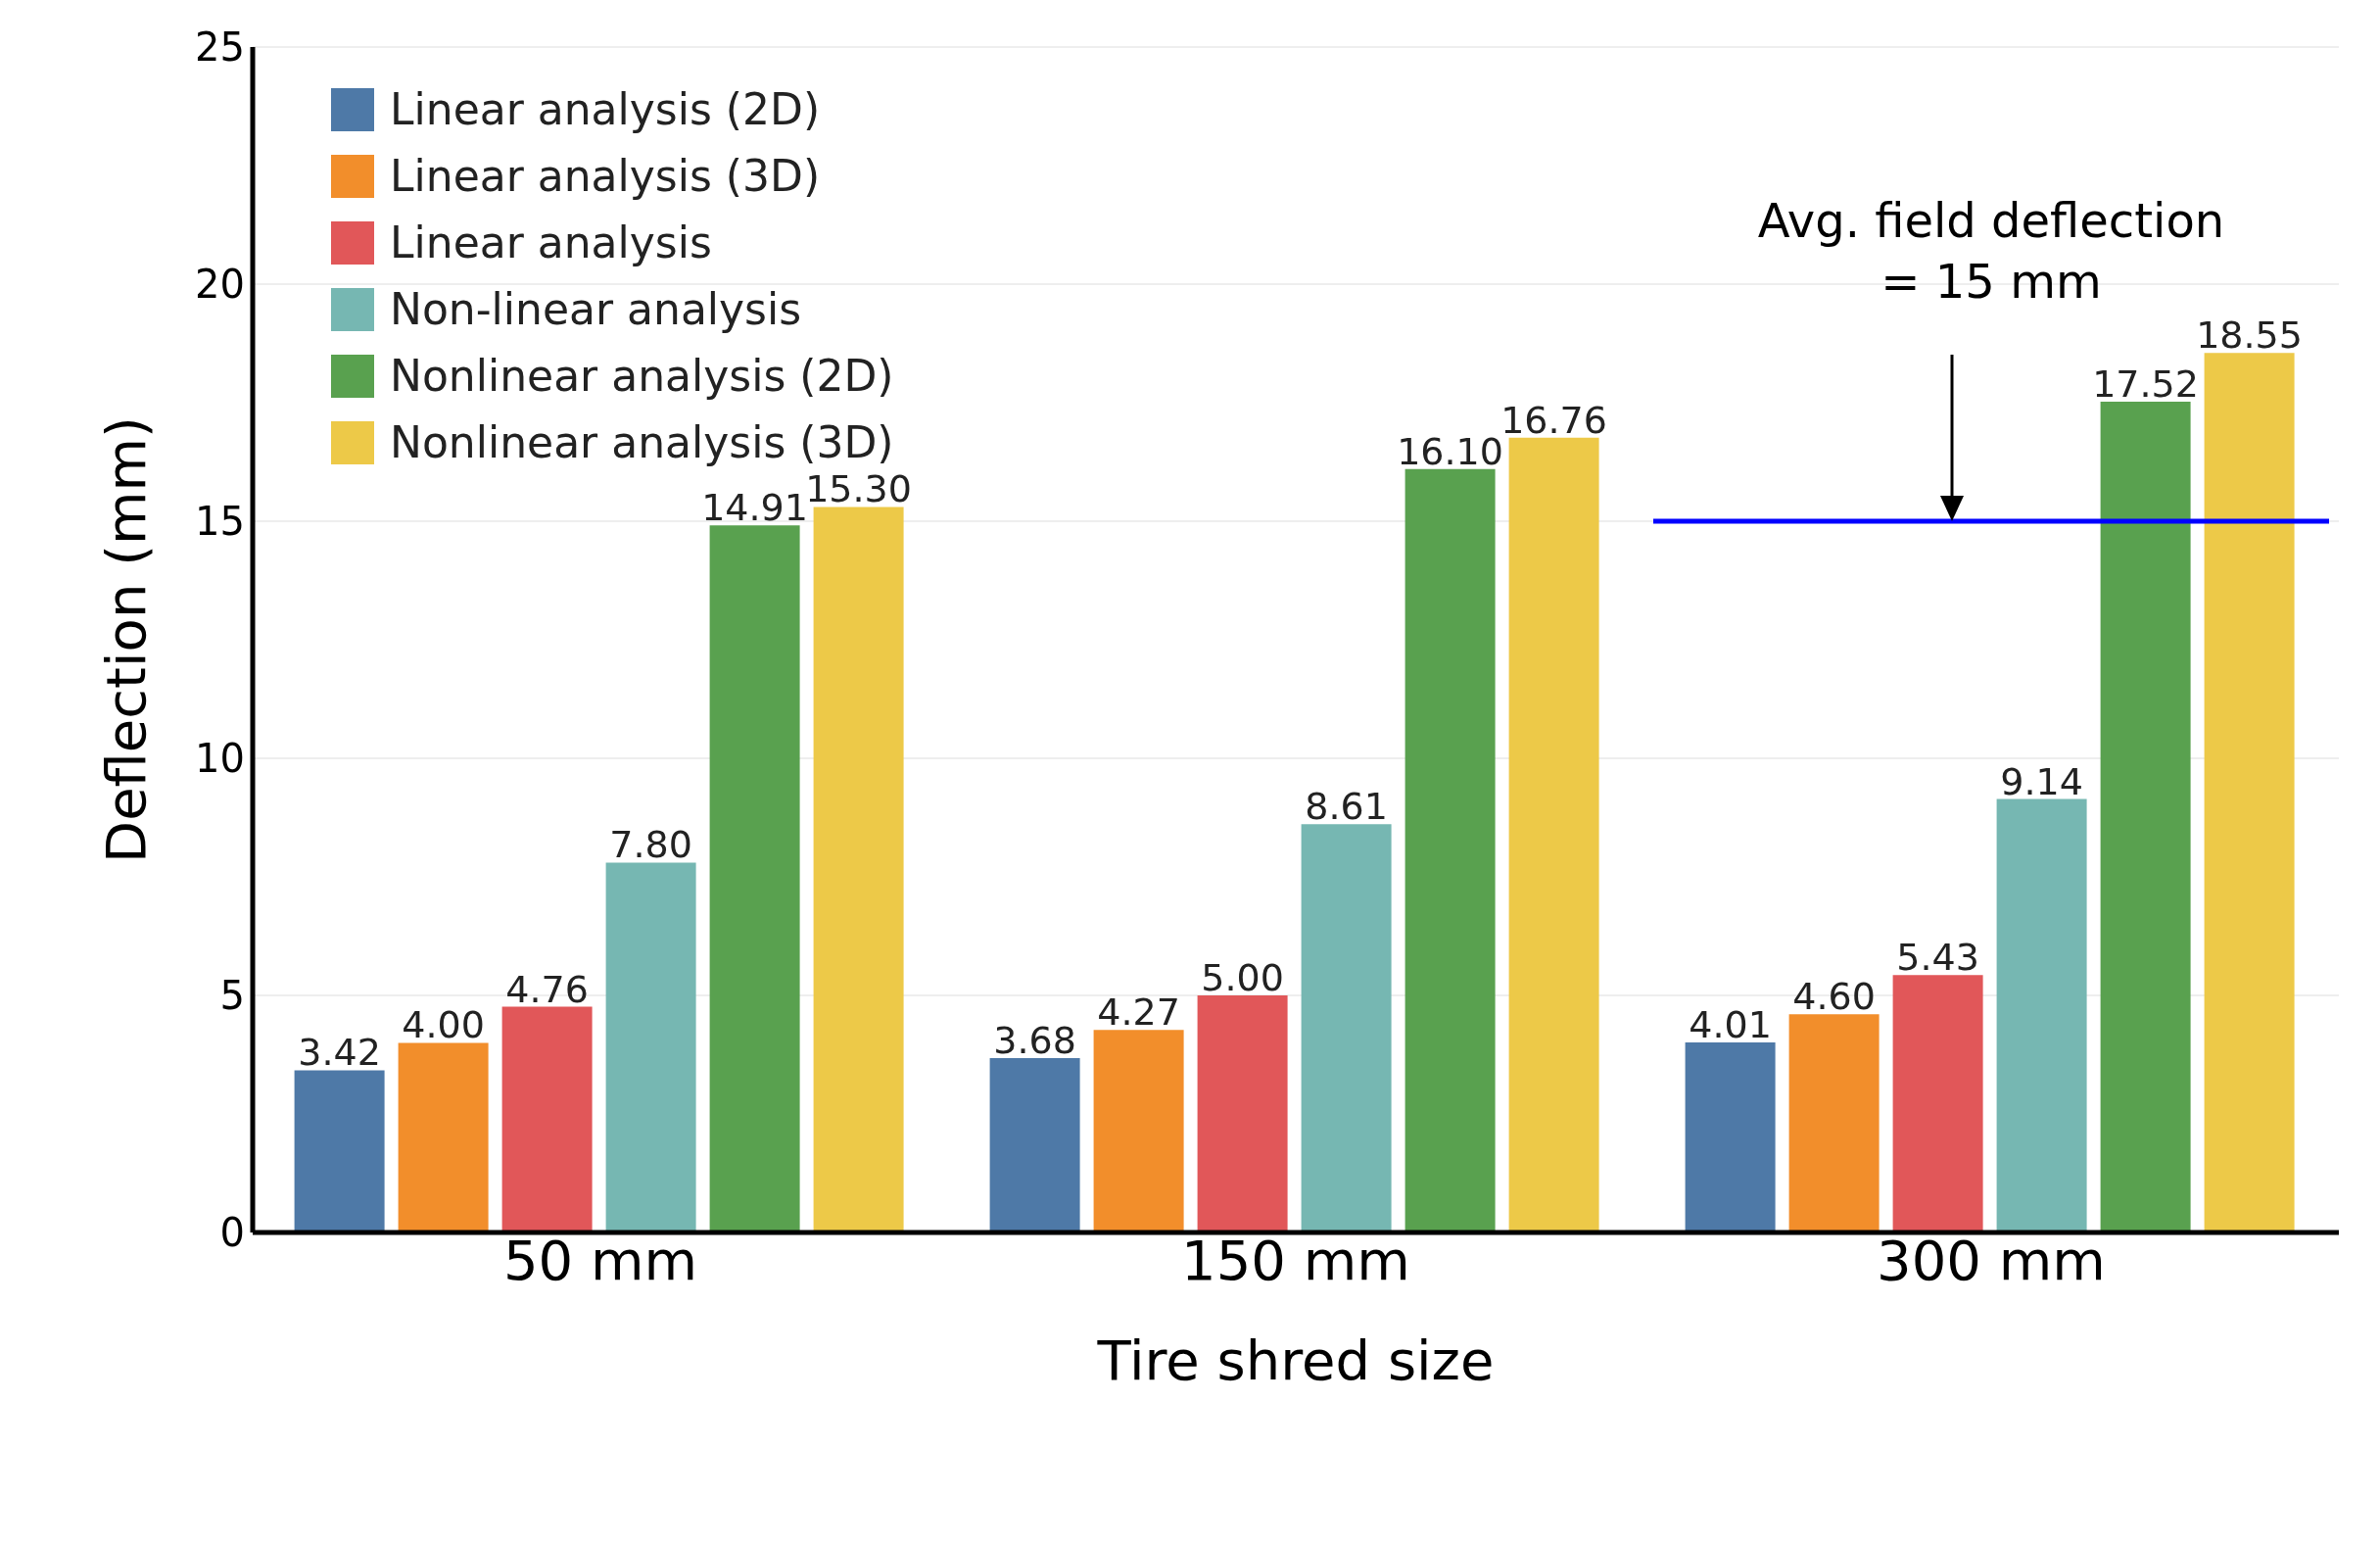  Describe the element at coordinates (2249, 336) in the screenshot. I see `data-label: 18.55` at that location.